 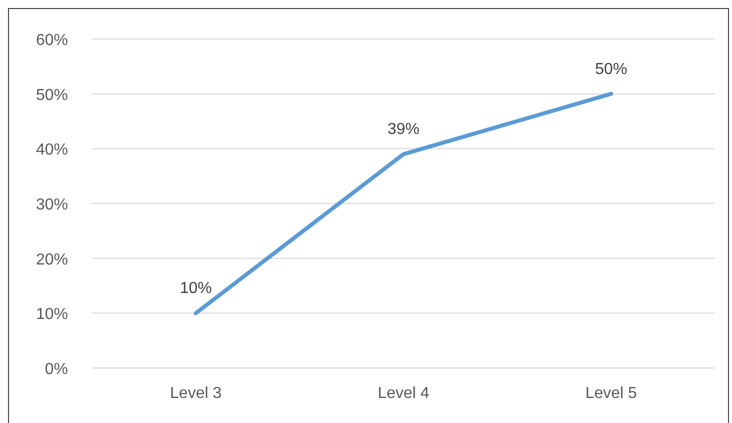 I want to click on y-tick-label: 50%, so click(x=52, y=95).